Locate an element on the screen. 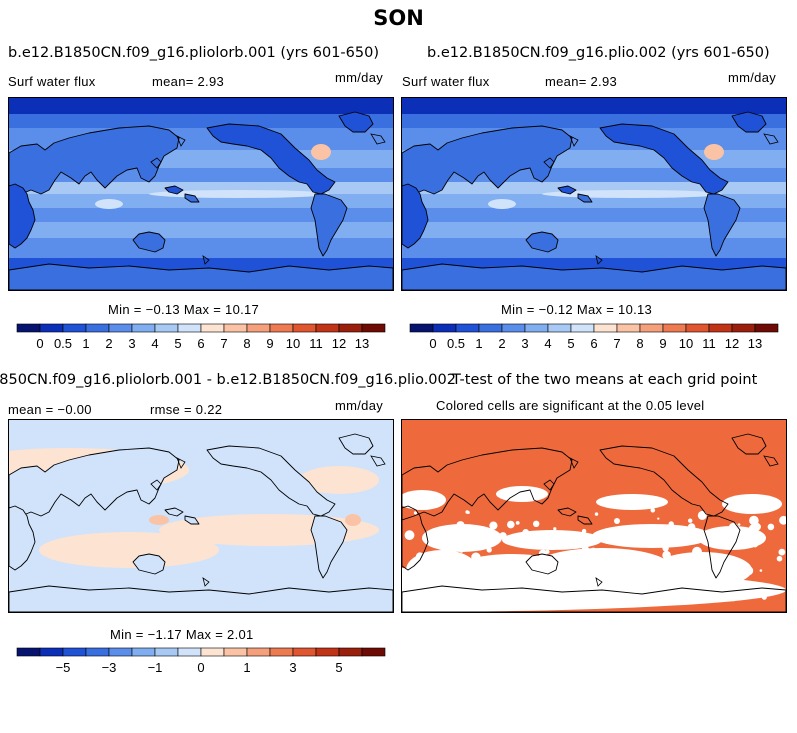  panel-tr-units-label: mm/day is located at coordinates (752, 77).